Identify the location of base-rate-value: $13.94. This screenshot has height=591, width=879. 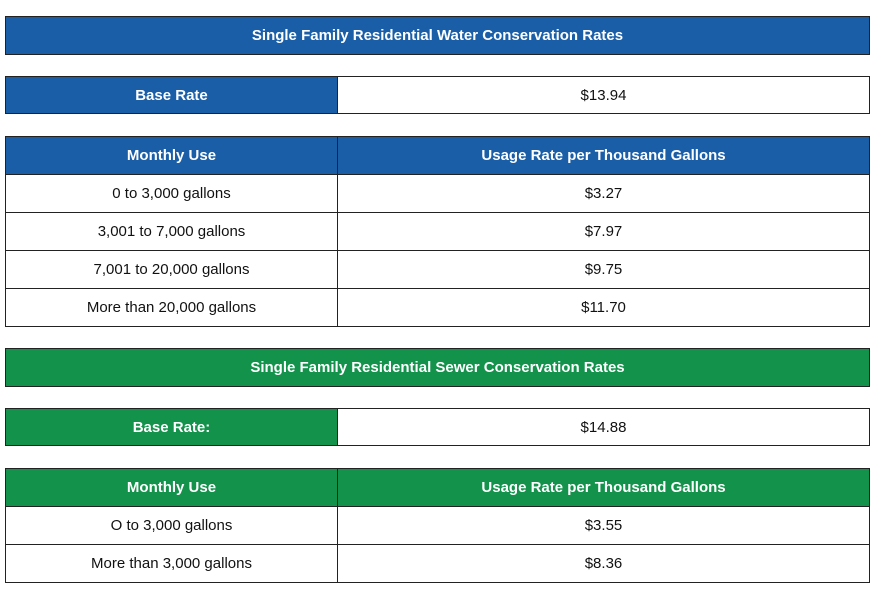
(603, 95).